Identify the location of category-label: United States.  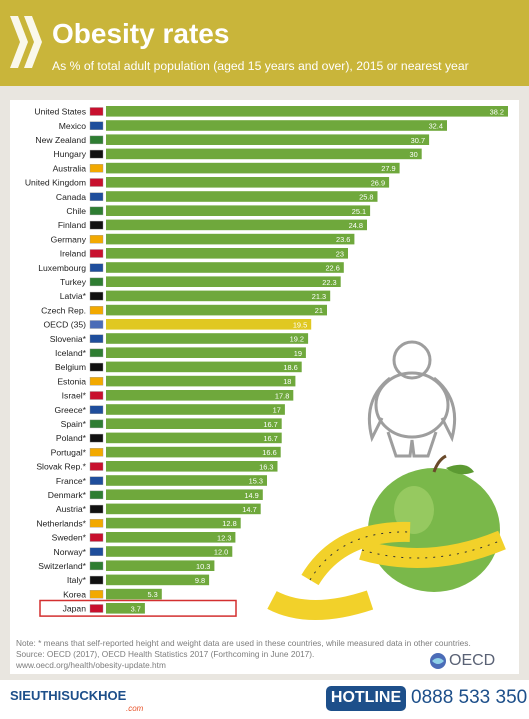
(60, 112).